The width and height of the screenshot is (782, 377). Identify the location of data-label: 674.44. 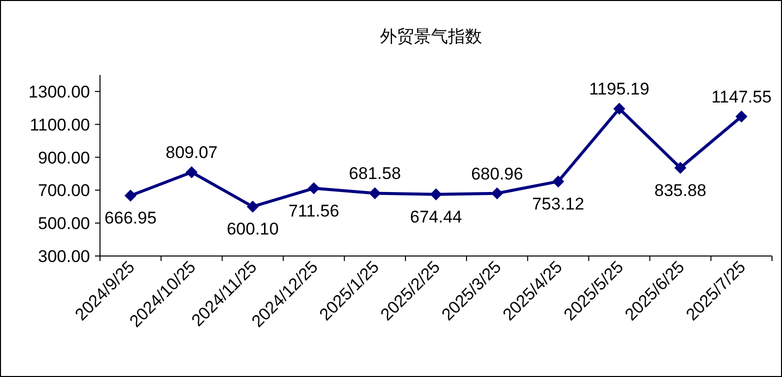
(436, 216).